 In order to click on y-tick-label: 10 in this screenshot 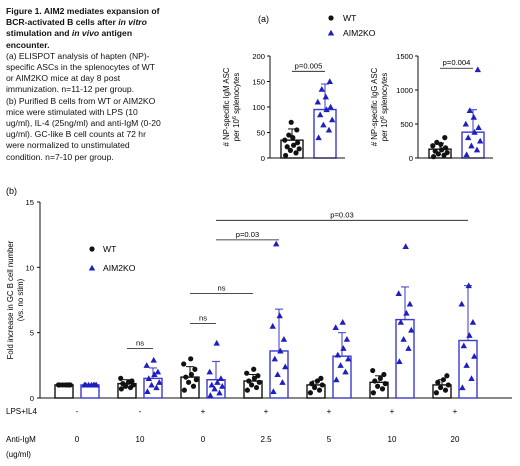, I will do `click(30, 267)`.